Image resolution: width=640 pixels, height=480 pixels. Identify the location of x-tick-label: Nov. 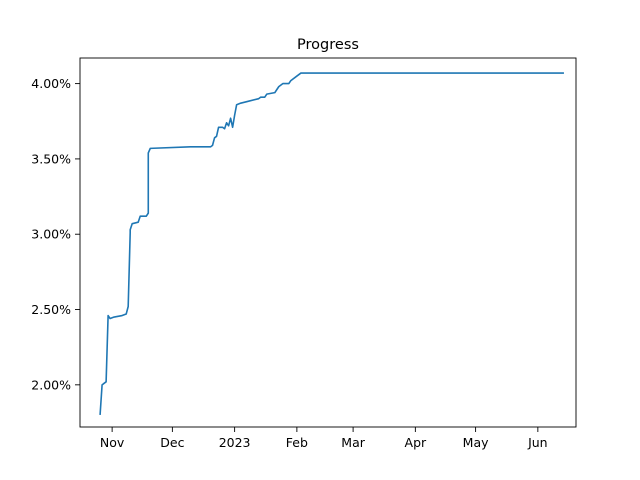
(112, 442).